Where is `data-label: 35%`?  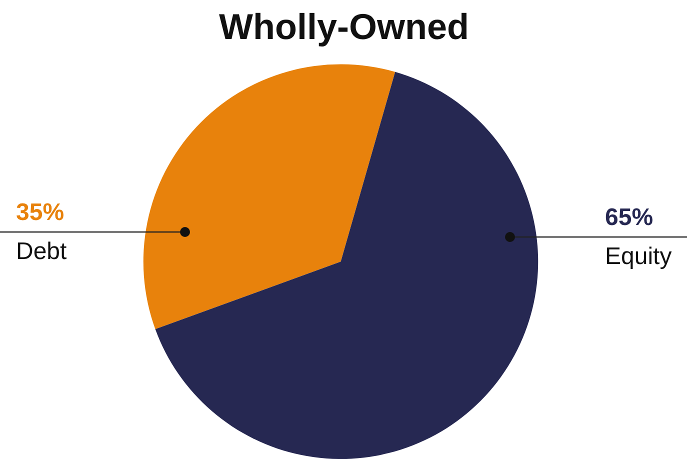
data-label: 35% is located at coordinates (40, 212).